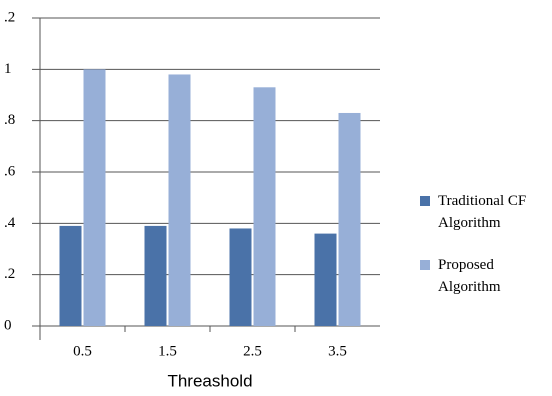 The height and width of the screenshot is (396, 552). I want to click on x-axis-label: Threashold, so click(209, 380).